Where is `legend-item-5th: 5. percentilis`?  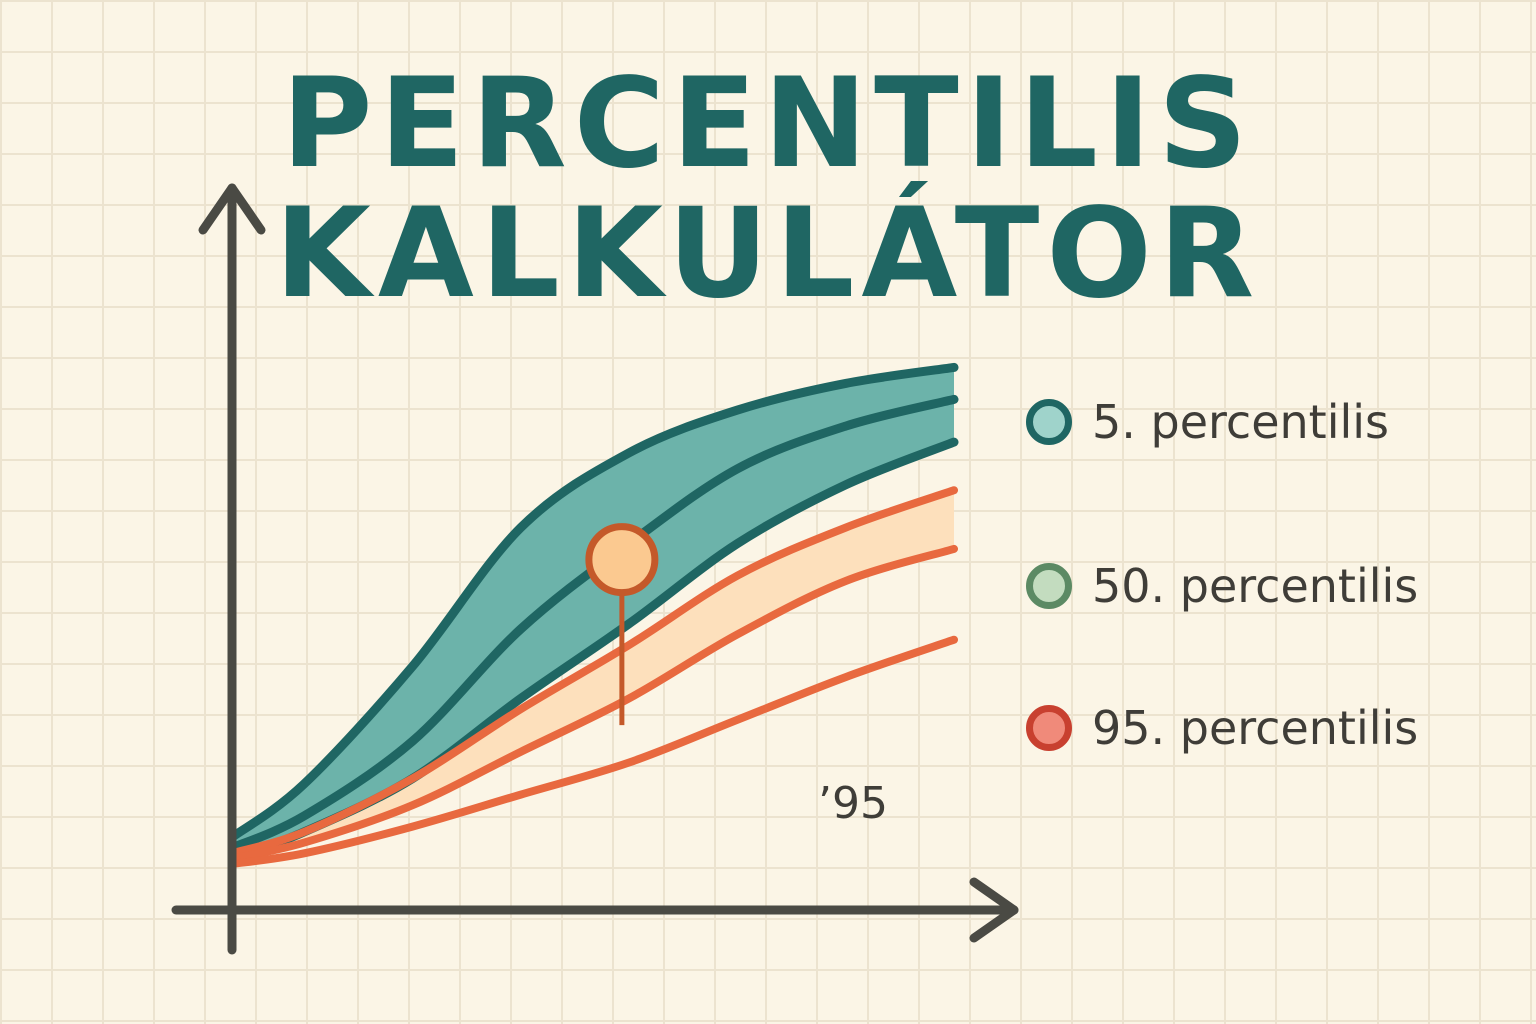 legend-item-5th: 5. percentilis is located at coordinates (1207, 422).